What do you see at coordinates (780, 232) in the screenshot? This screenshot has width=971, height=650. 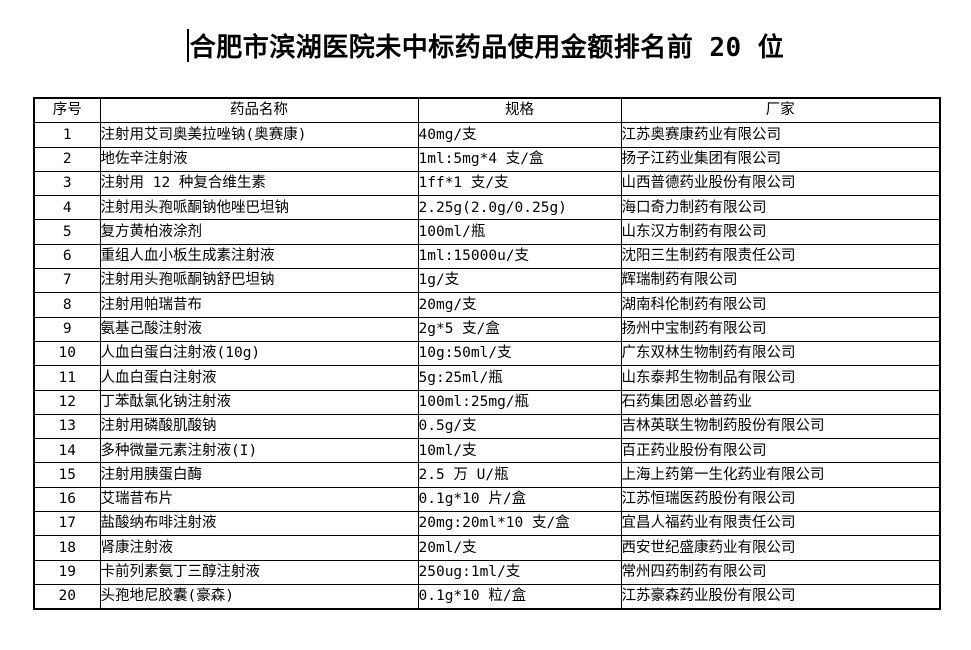 I see `manufacturer-cell: 山东汉方制药有限公司` at bounding box center [780, 232].